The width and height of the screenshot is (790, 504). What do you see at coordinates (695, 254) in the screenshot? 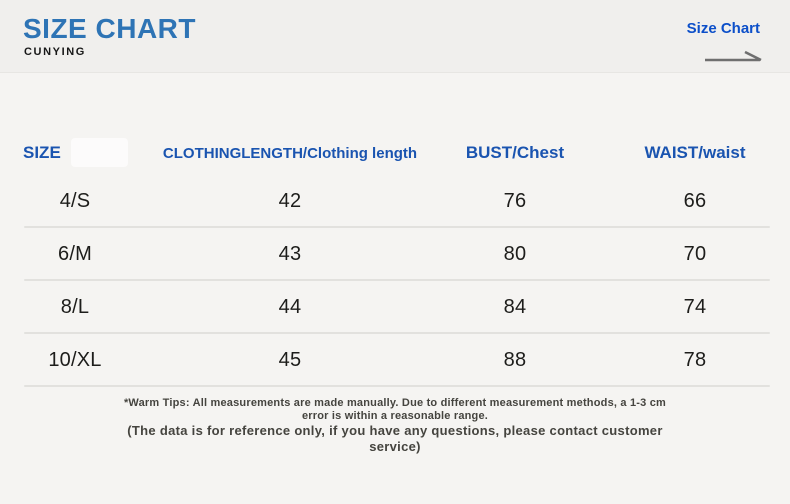
I see `cell-waist: 70` at bounding box center [695, 254].